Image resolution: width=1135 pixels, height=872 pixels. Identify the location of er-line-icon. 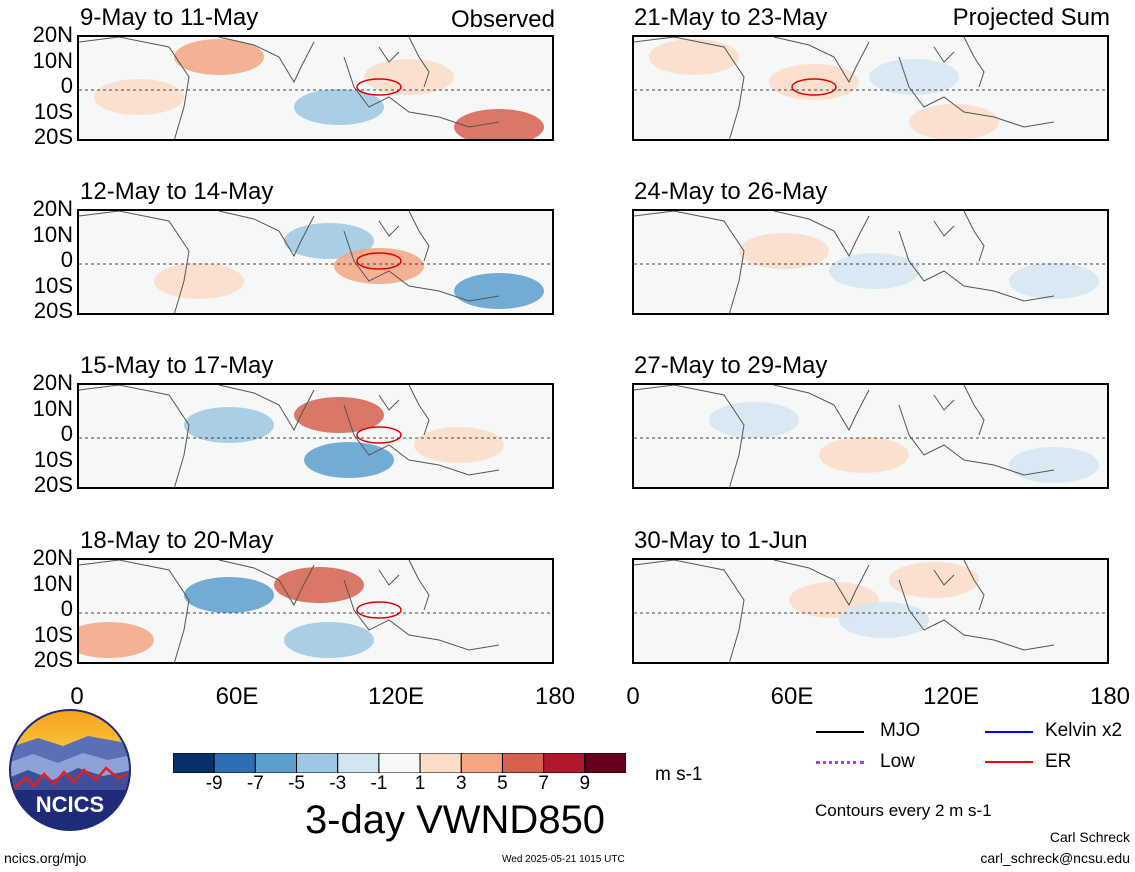
(1009, 762).